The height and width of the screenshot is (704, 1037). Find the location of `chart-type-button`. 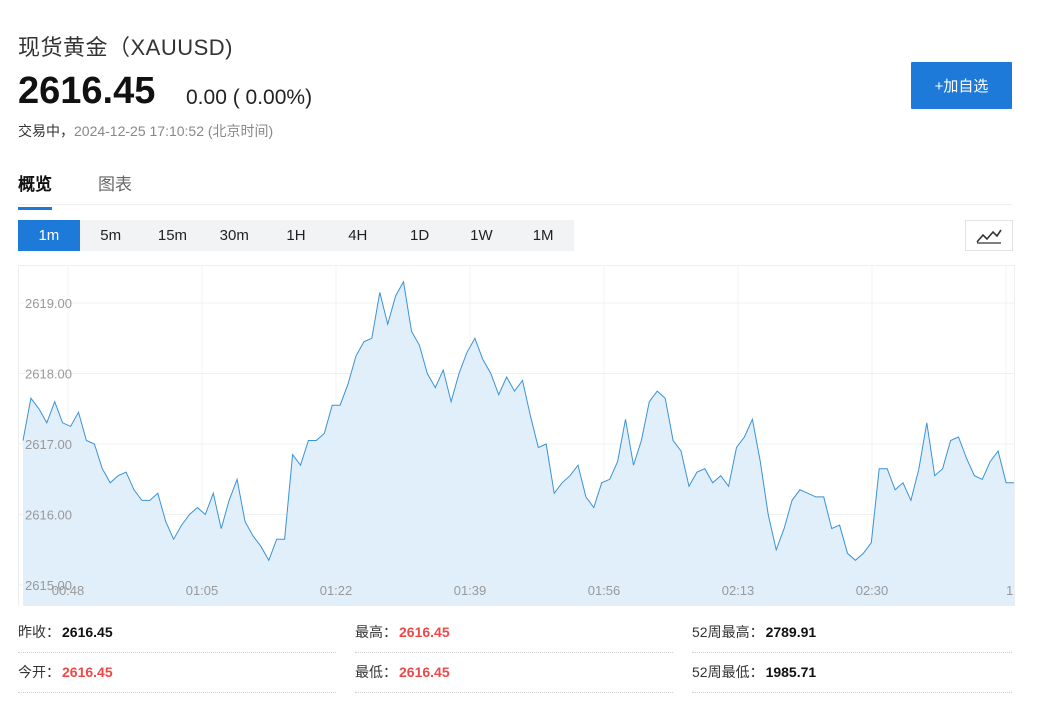

chart-type-button is located at coordinates (989, 235).